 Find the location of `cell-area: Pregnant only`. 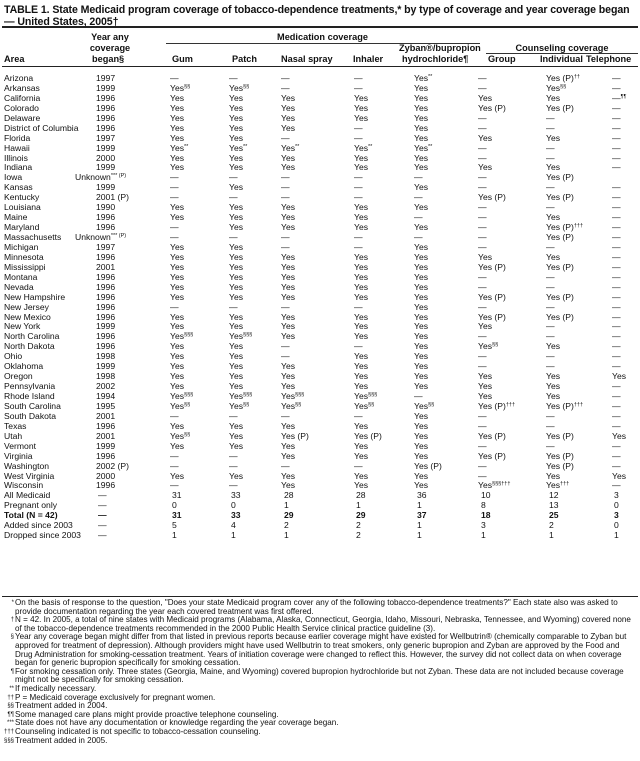

cell-area: Pregnant only is located at coordinates (31, 505).